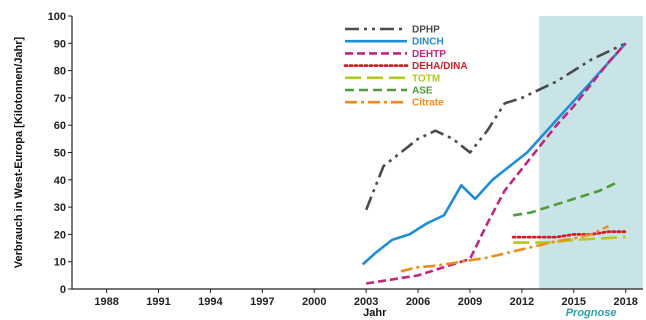  What do you see at coordinates (60, 99) in the screenshot?
I see `y-tick-label: 70` at bounding box center [60, 99].